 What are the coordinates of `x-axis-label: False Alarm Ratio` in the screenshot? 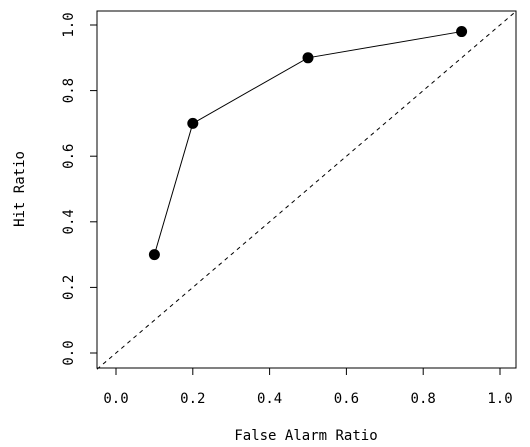 It's located at (305, 436).